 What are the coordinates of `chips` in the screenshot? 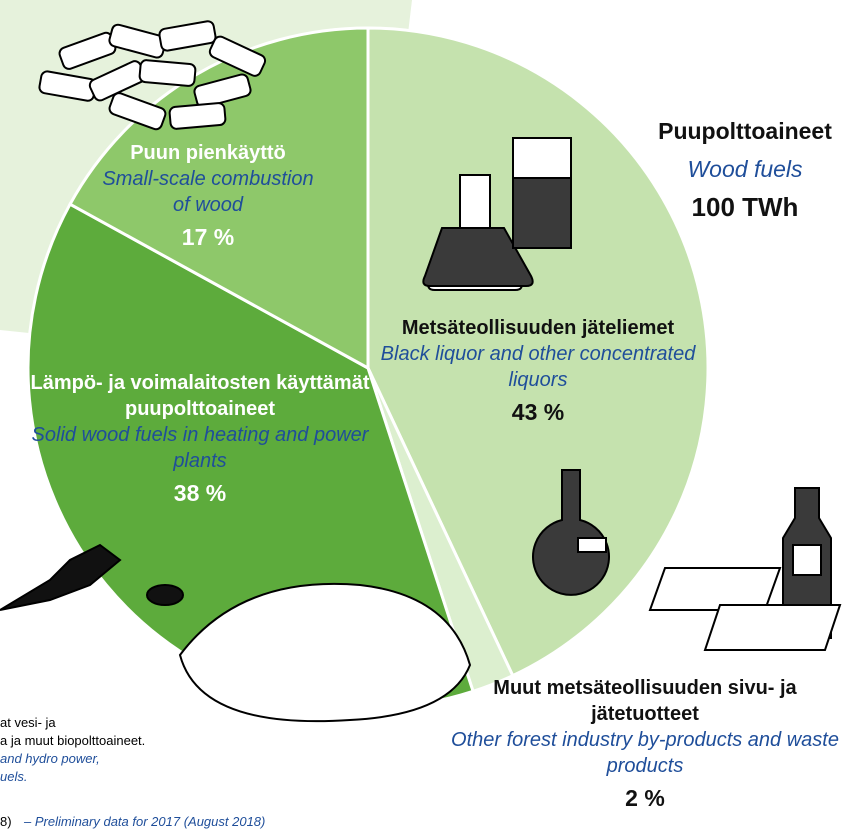 It's located at (325, 652).